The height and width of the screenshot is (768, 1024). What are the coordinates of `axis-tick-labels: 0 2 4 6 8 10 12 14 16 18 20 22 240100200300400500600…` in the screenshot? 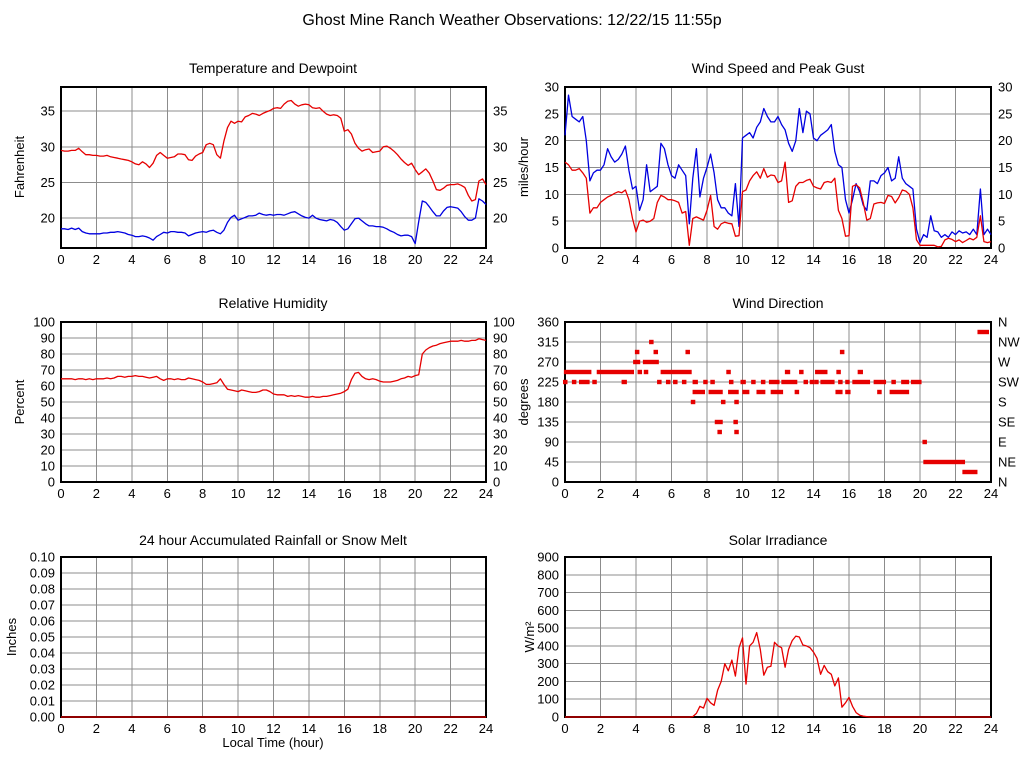 It's located at (767, 643).